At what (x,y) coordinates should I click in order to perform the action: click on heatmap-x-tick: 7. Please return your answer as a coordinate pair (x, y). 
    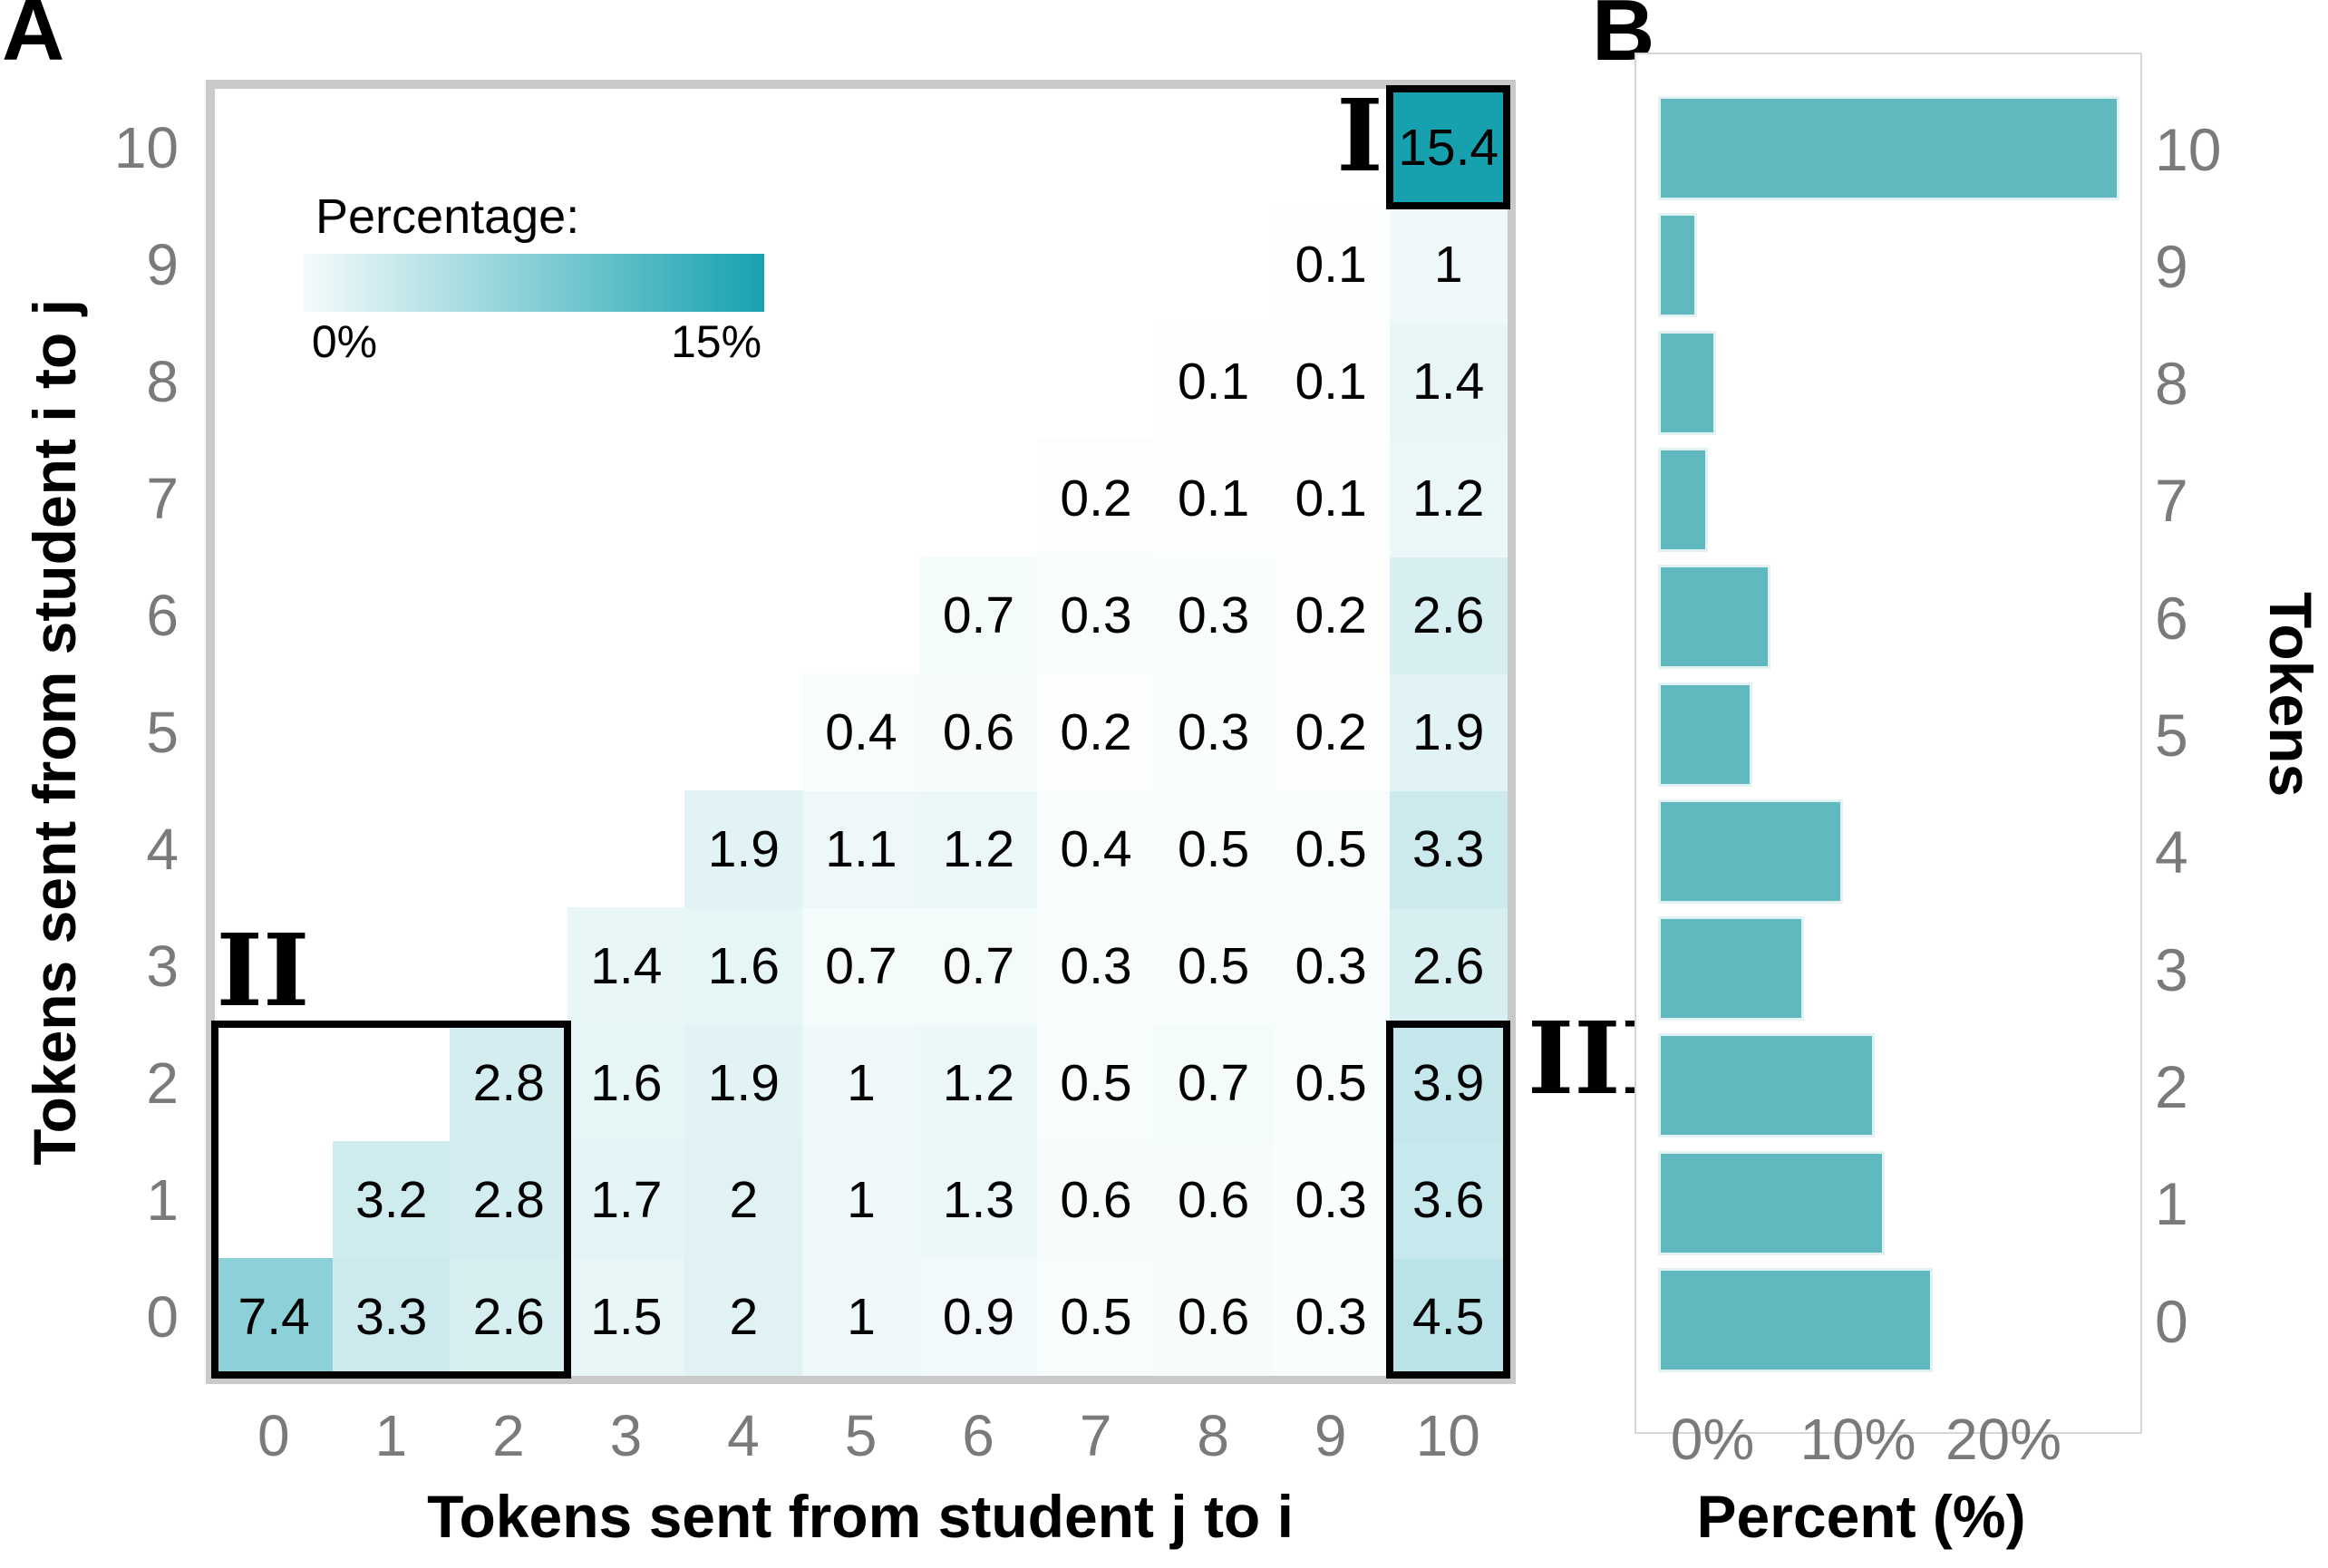
    Looking at the image, I should click on (1095, 1435).